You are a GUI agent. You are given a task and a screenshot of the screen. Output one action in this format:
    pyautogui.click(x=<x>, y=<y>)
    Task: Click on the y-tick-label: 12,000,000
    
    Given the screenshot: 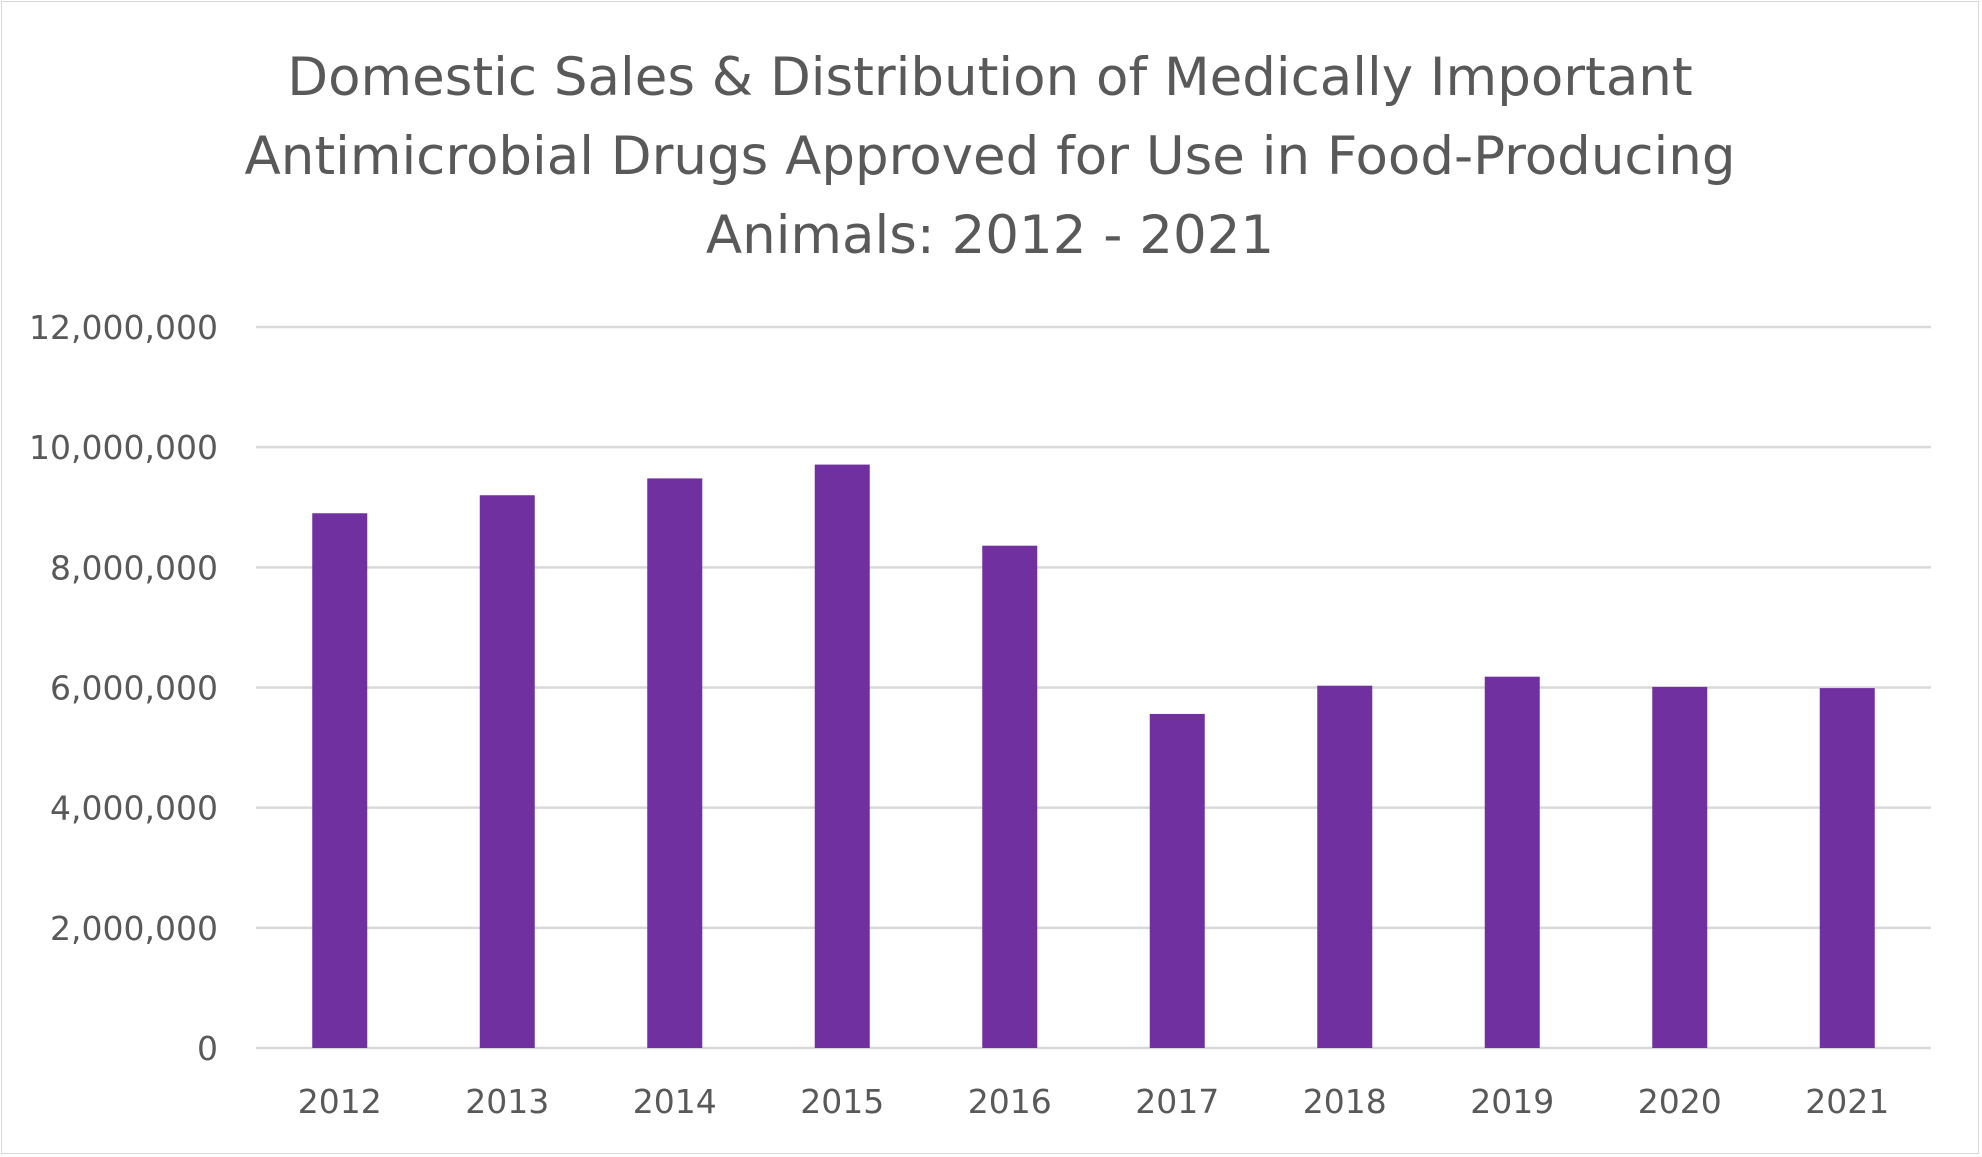 What is the action you would take?
    pyautogui.click(x=123, y=327)
    